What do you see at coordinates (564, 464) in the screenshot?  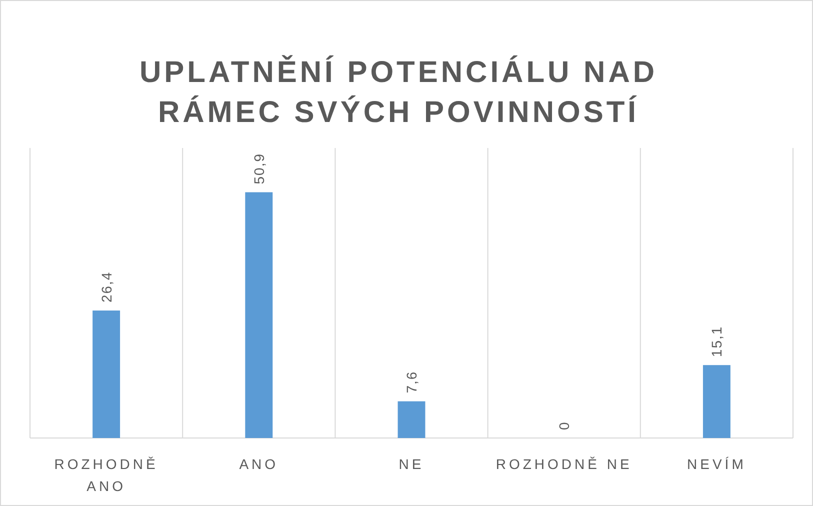 I see `x-tick-label: ROZHODNĚ NE` at bounding box center [564, 464].